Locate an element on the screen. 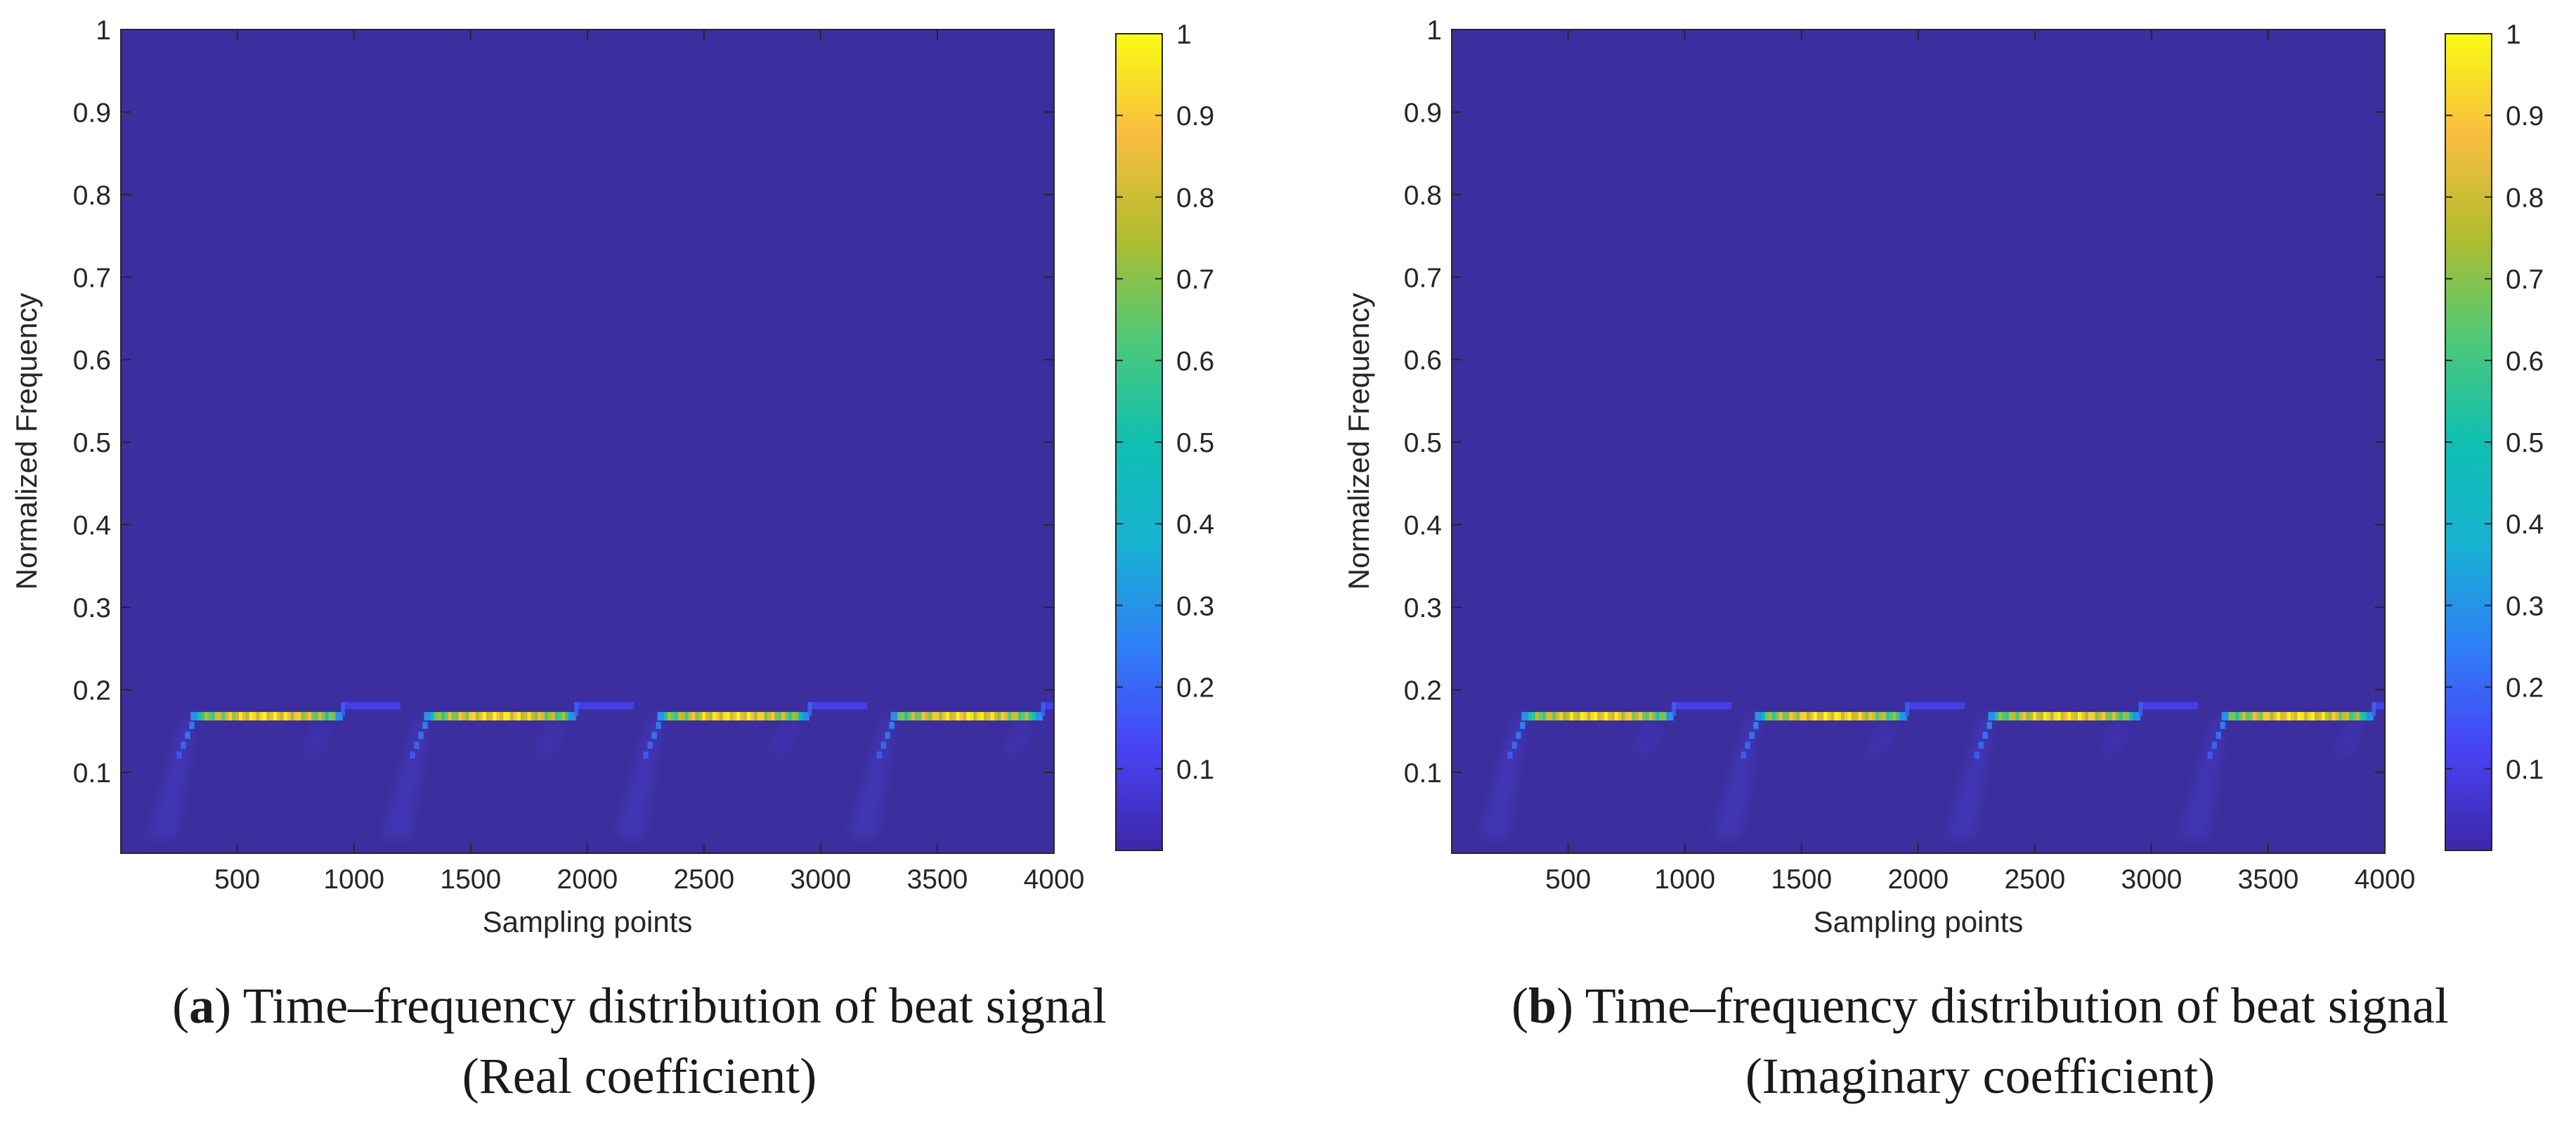 The image size is (2576, 1121). x-tick-label: 500 is located at coordinates (237, 879).